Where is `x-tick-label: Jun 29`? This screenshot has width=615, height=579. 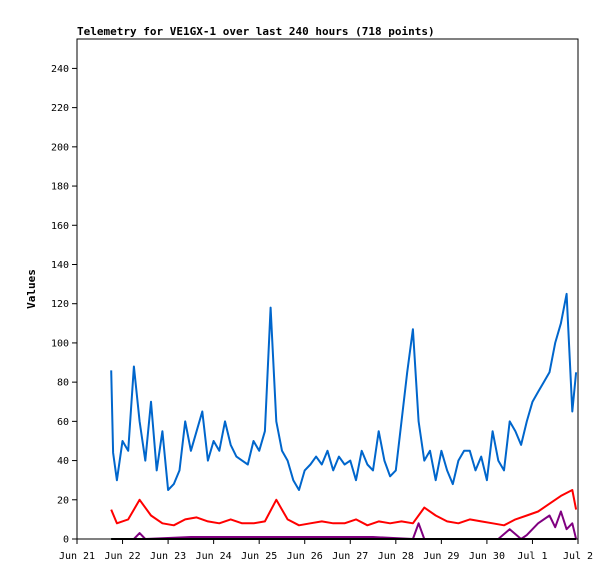
x-tick-label: Jun 29 is located at coordinates (441, 556).